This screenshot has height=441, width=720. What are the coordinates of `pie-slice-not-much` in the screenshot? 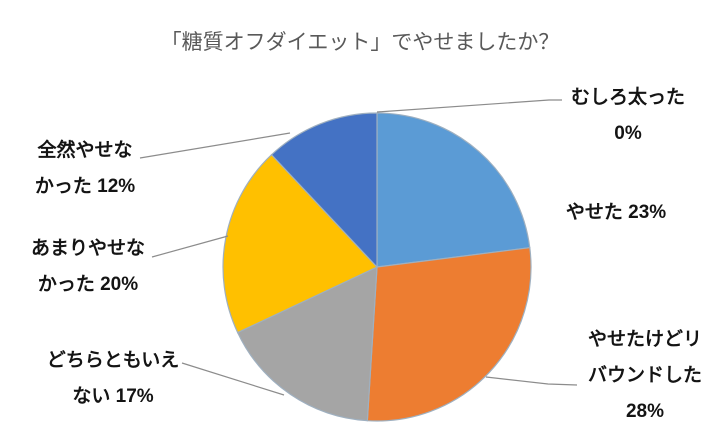 It's located at (300, 243).